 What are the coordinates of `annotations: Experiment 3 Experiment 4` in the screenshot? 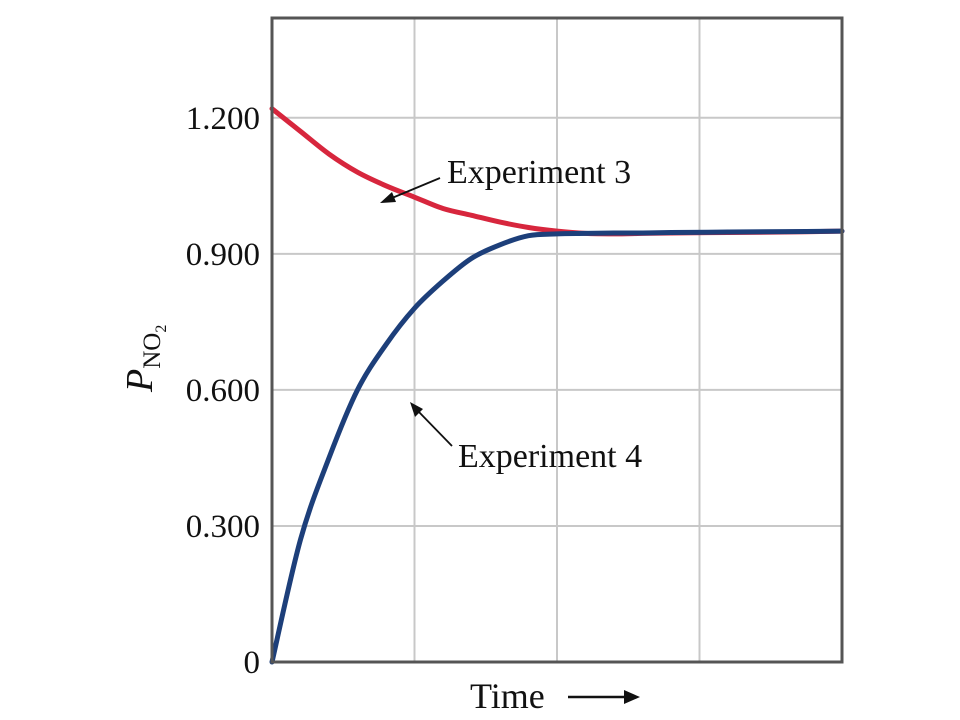 It's located at (511, 314).